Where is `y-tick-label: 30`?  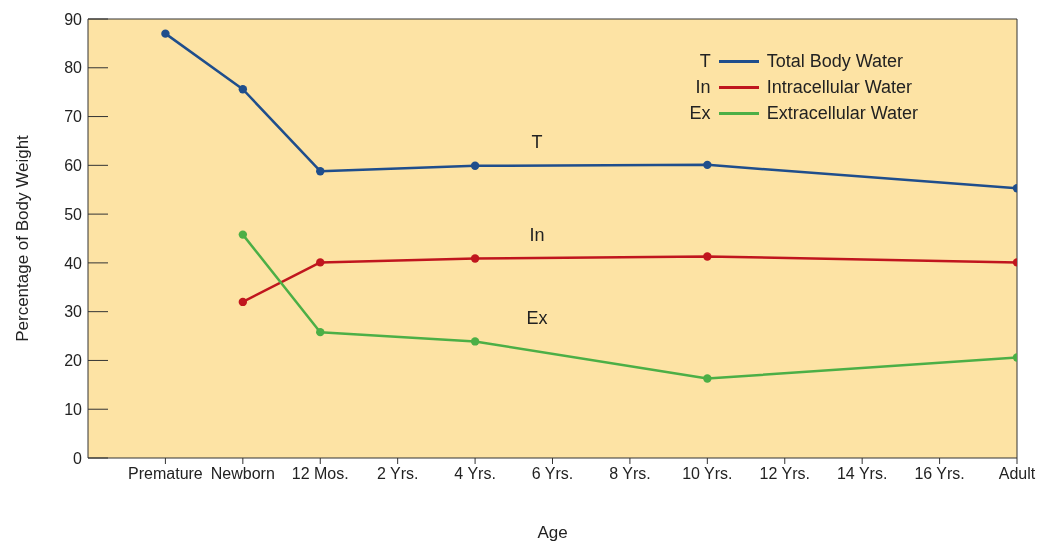 y-tick-label: 30 is located at coordinates (73, 312).